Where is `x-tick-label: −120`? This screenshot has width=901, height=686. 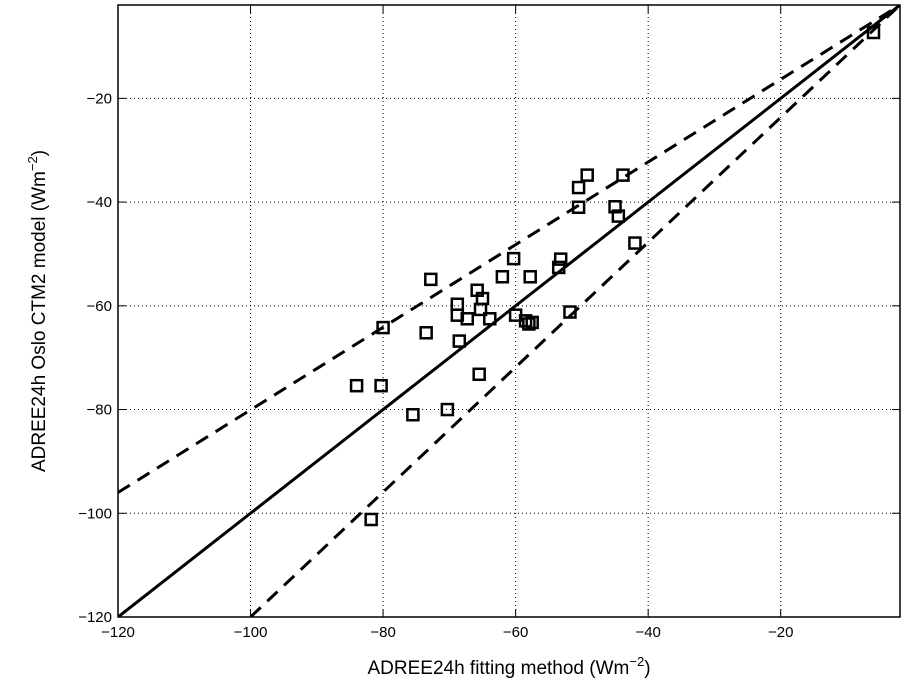
x-tick-label: −120 is located at coordinates (118, 632).